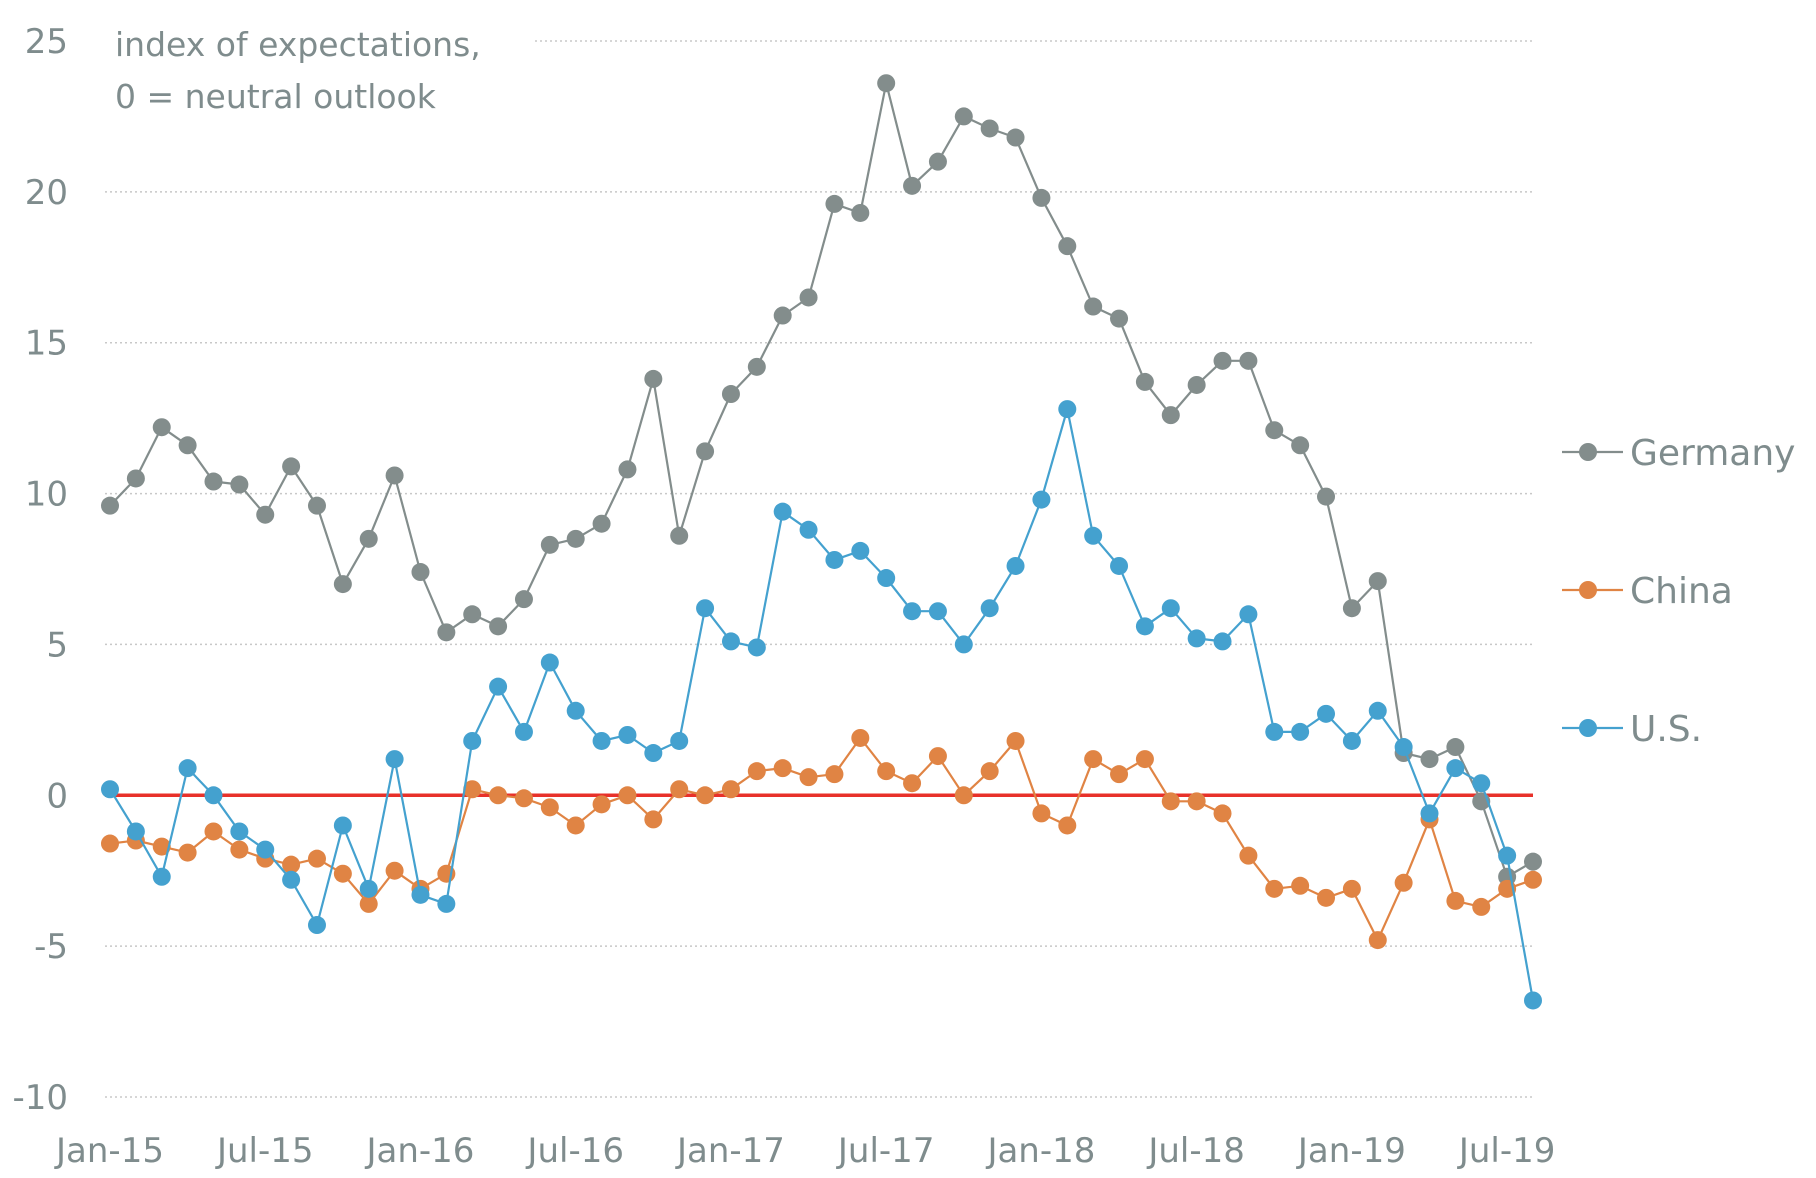 This screenshot has height=1178, width=1816. I want to click on annotation-line-2: 0 = neutral outlook, so click(276, 96).